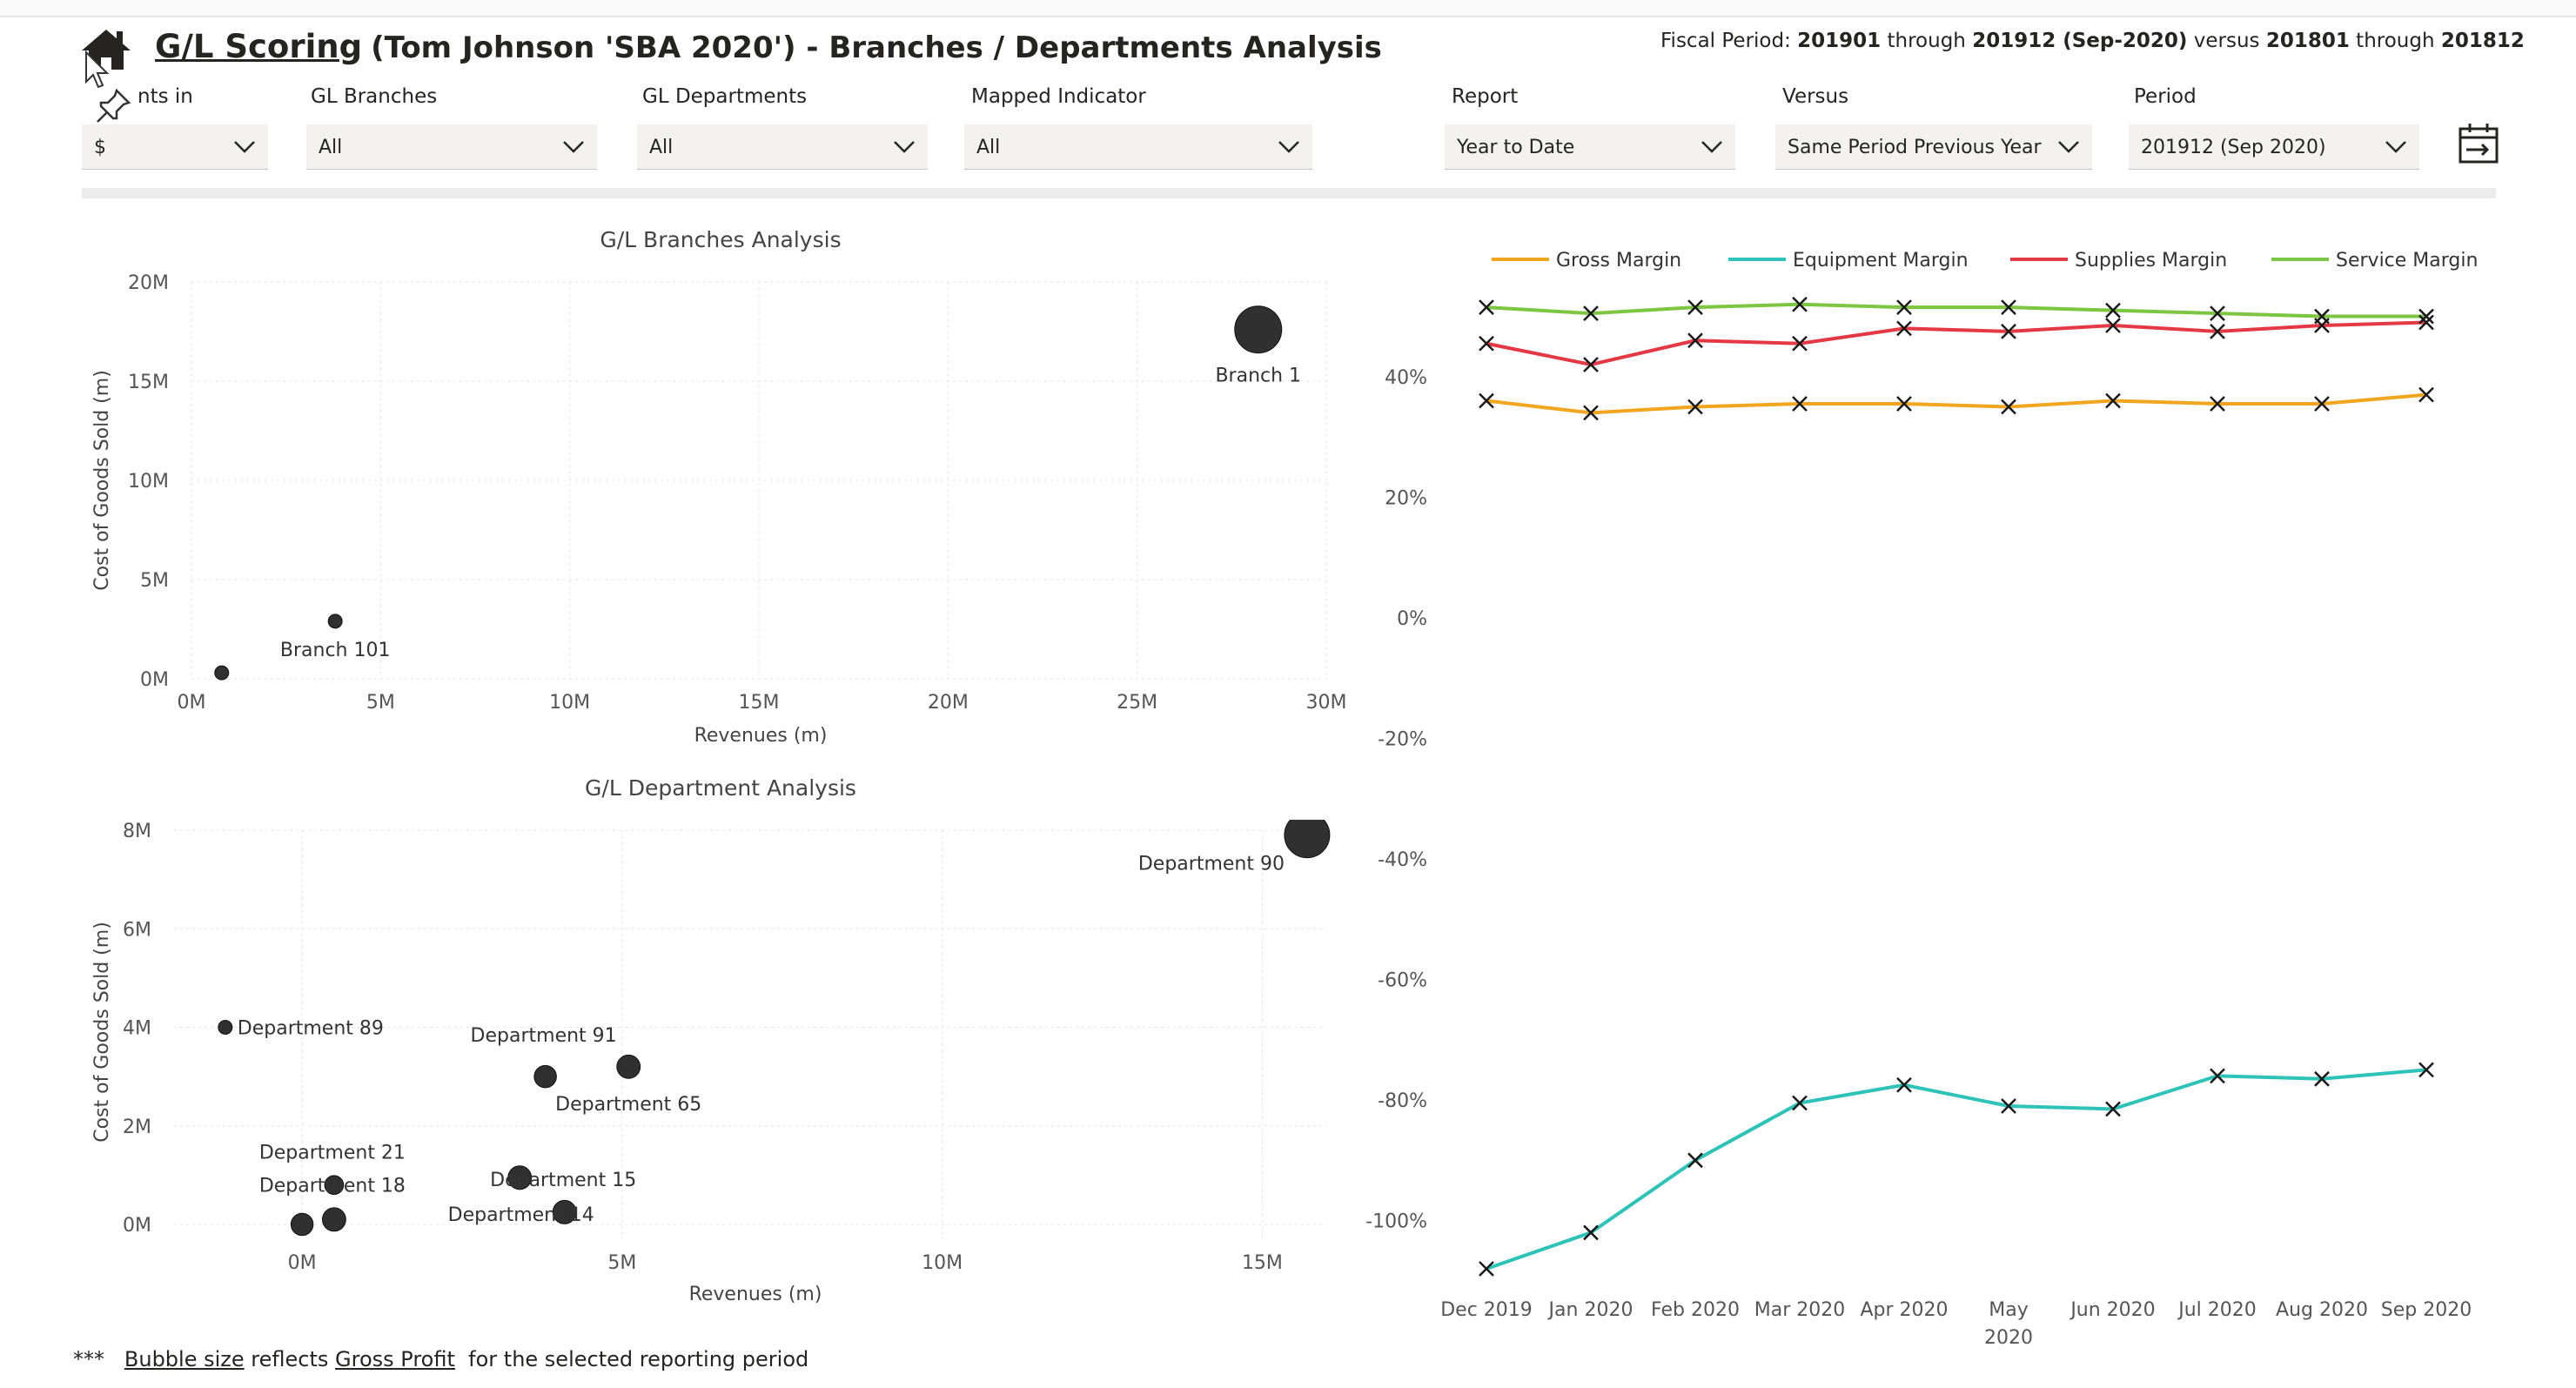 The height and width of the screenshot is (1388, 2576). I want to click on bubble-size-link: Bubble size, so click(184, 1359).